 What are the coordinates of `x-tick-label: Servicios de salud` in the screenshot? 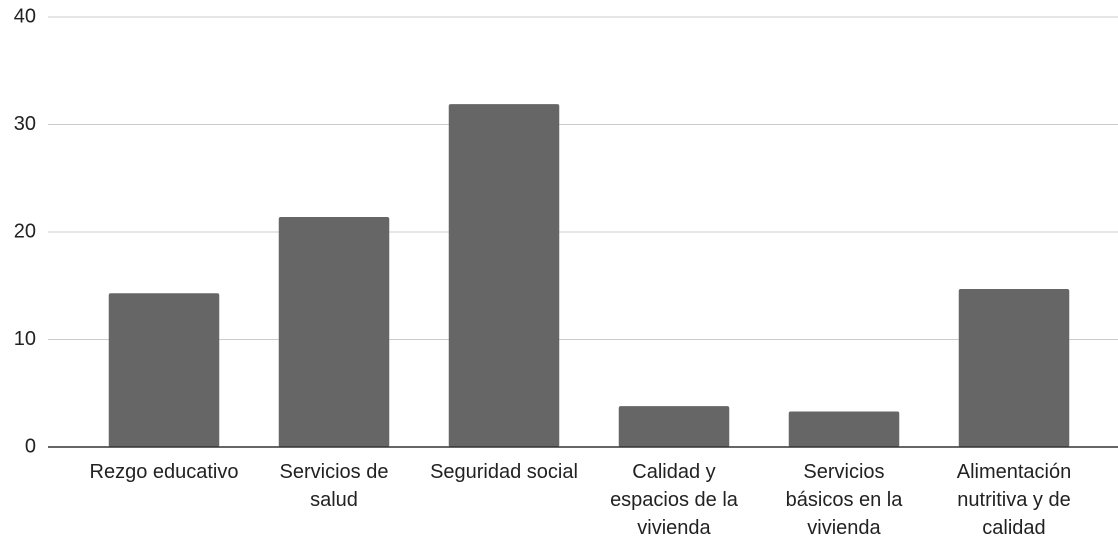 It's located at (334, 486).